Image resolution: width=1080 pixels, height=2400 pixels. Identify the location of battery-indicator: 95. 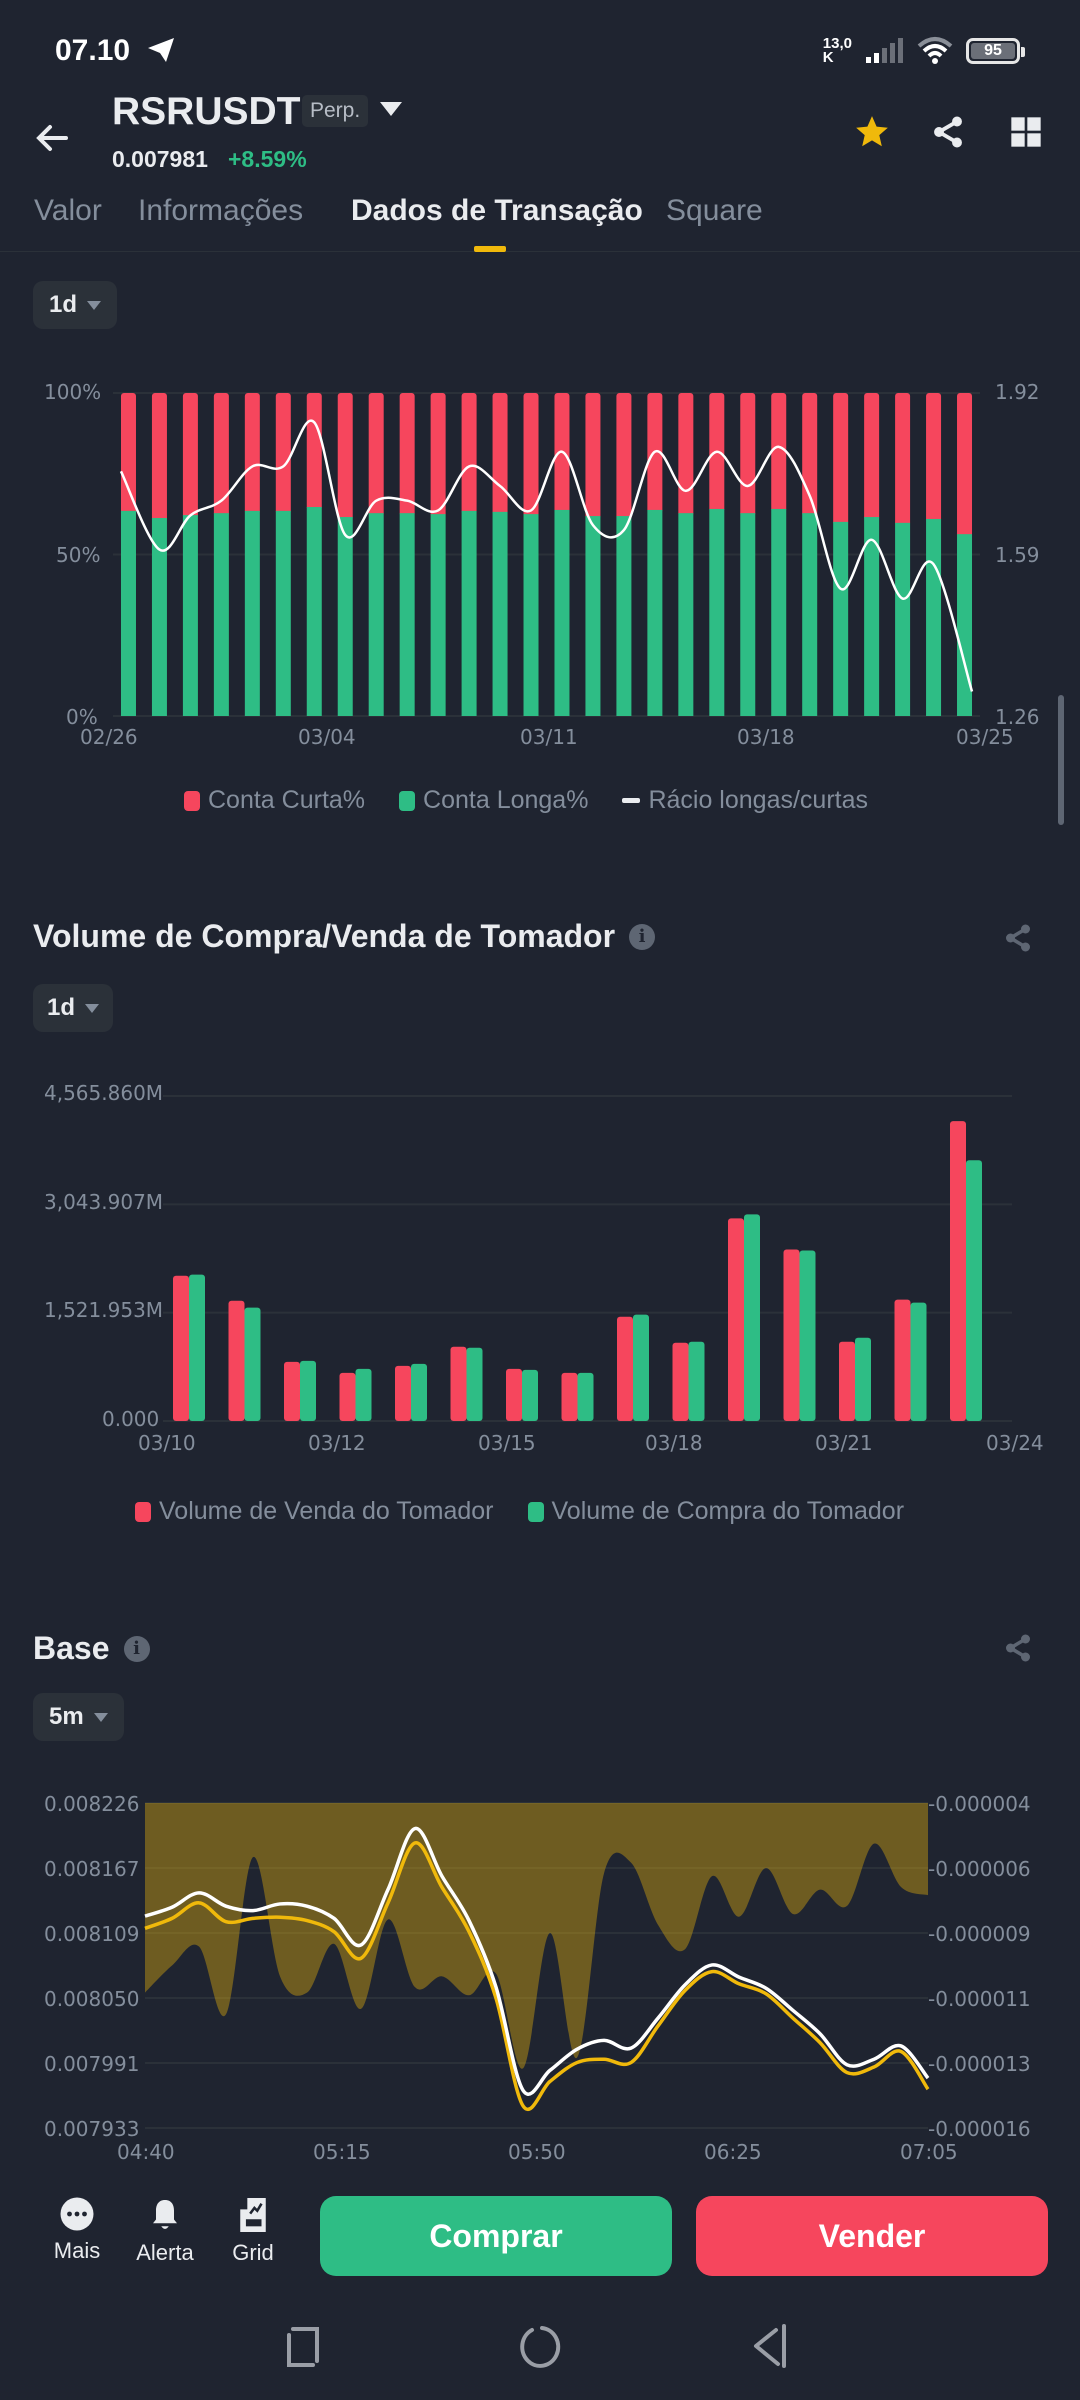
(995, 51).